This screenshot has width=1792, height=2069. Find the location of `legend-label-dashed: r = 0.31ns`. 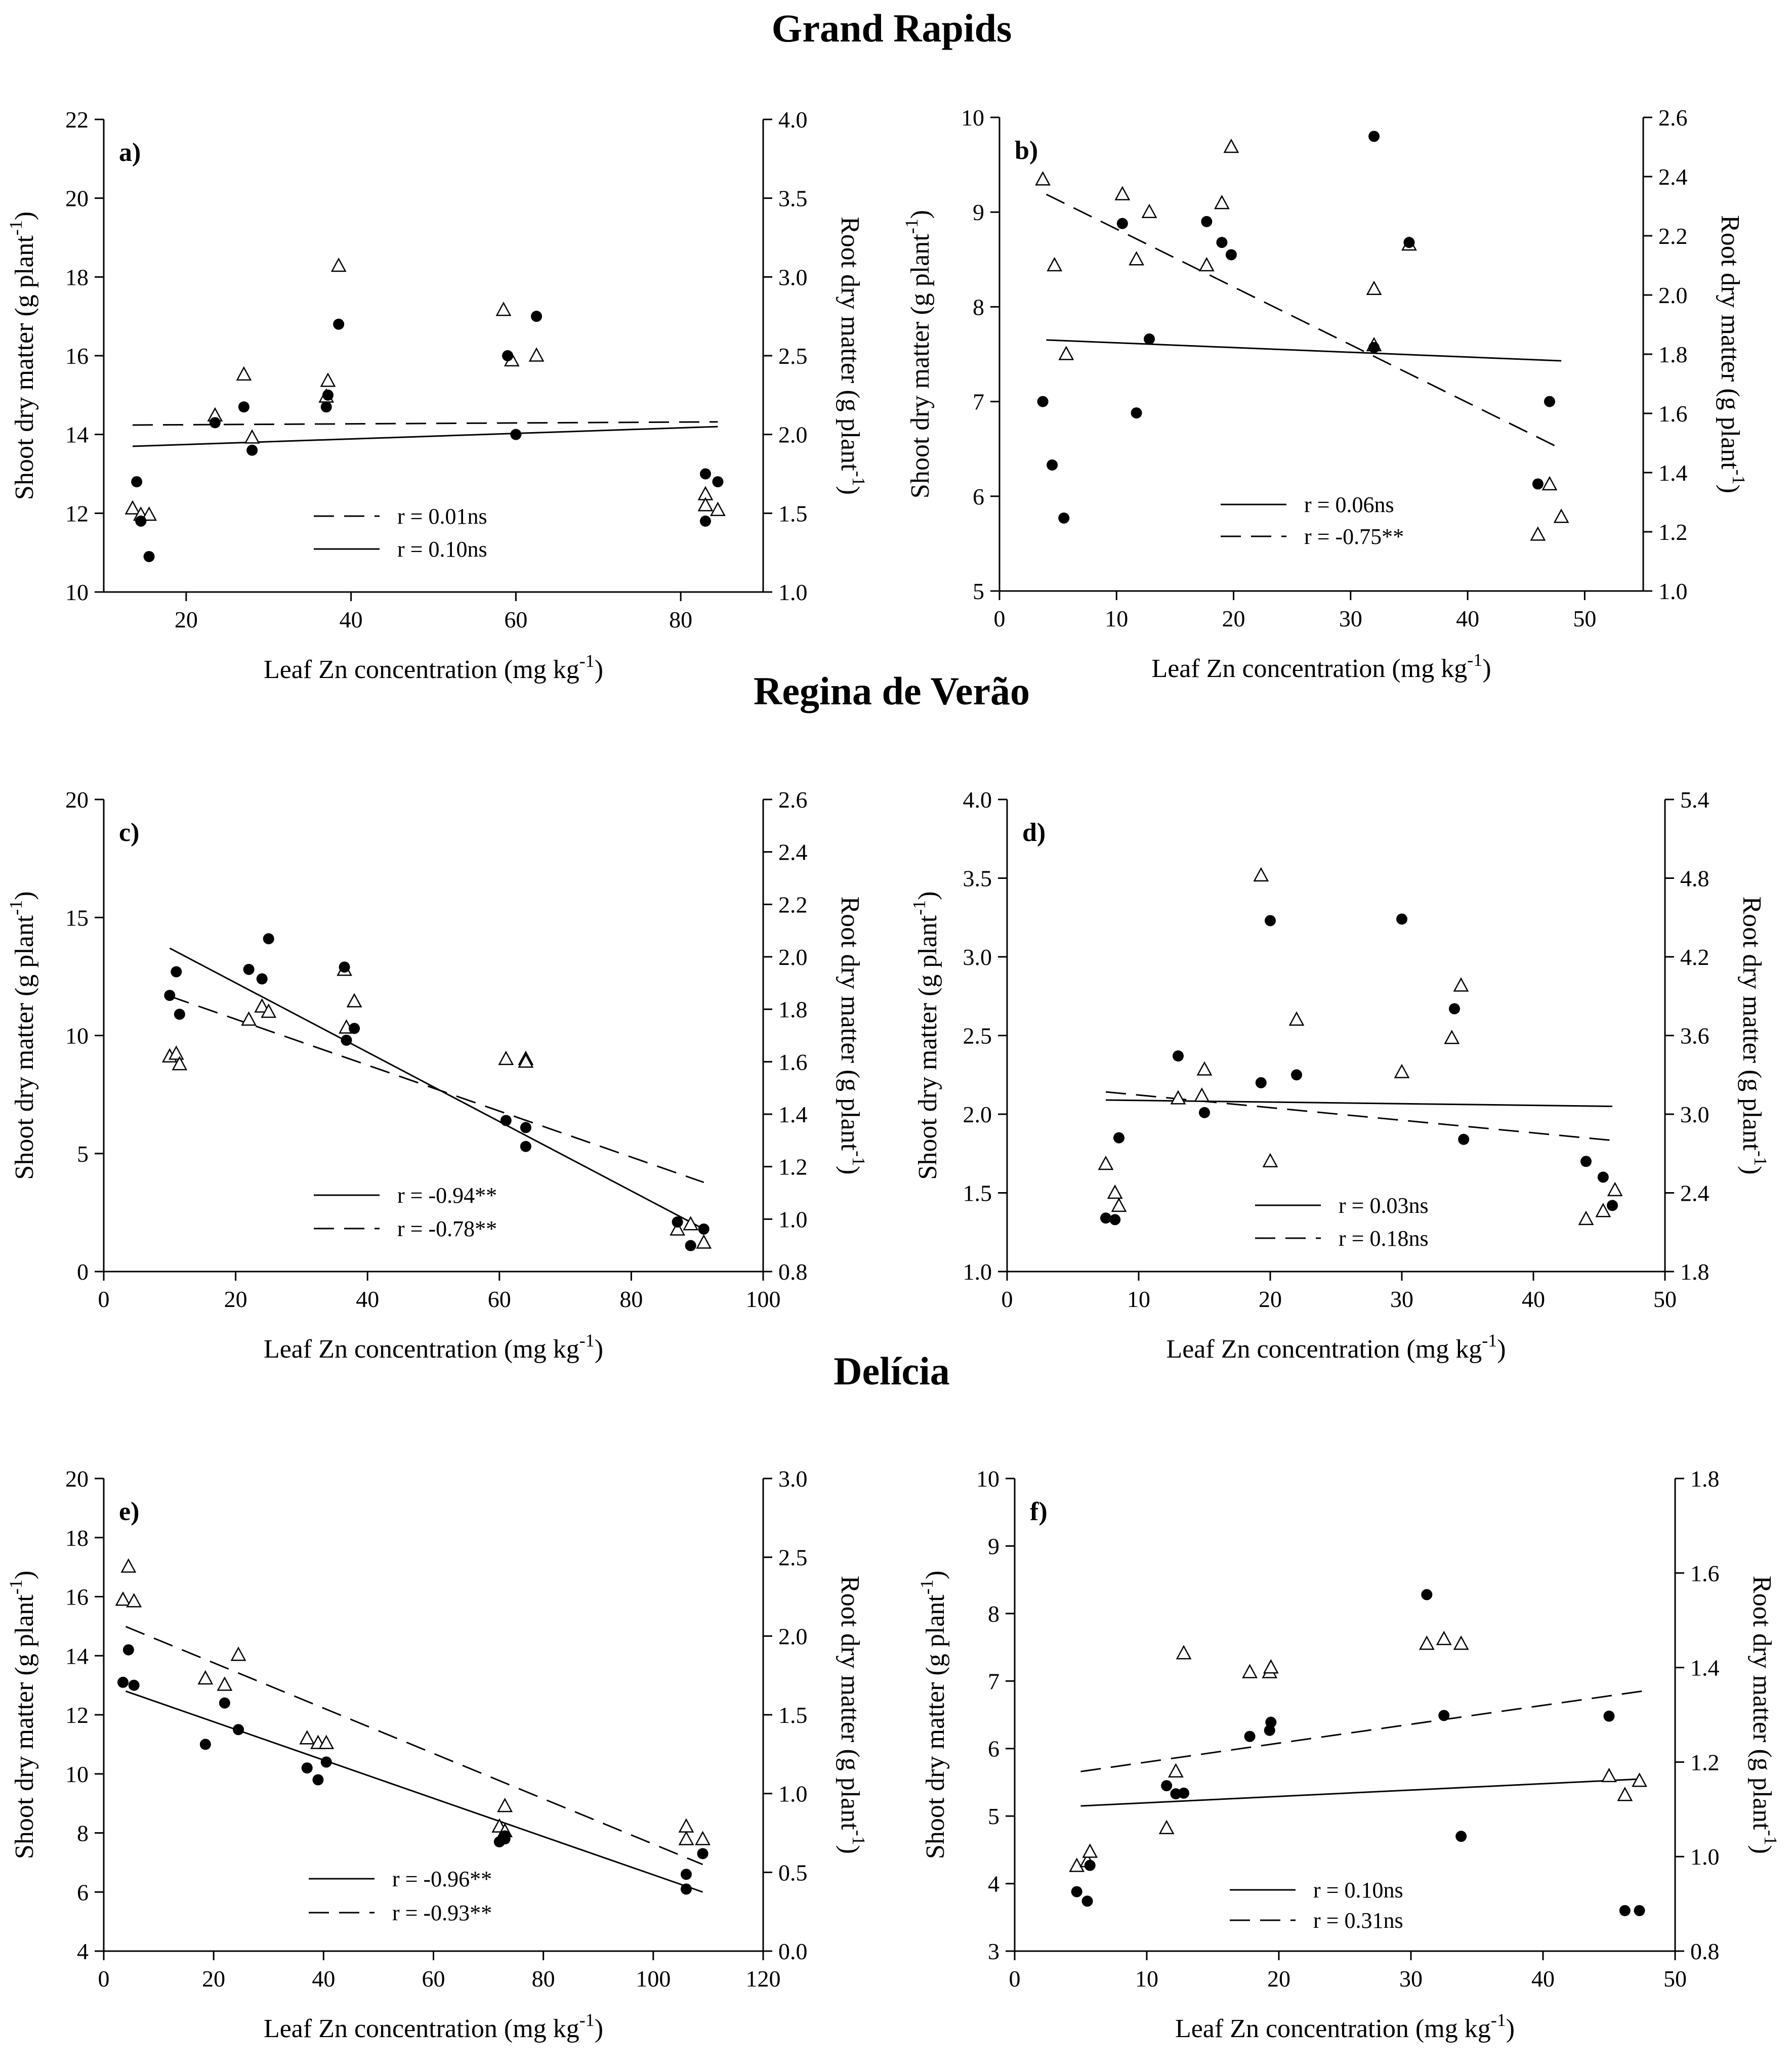

legend-label-dashed: r = 0.31ns is located at coordinates (1358, 1920).